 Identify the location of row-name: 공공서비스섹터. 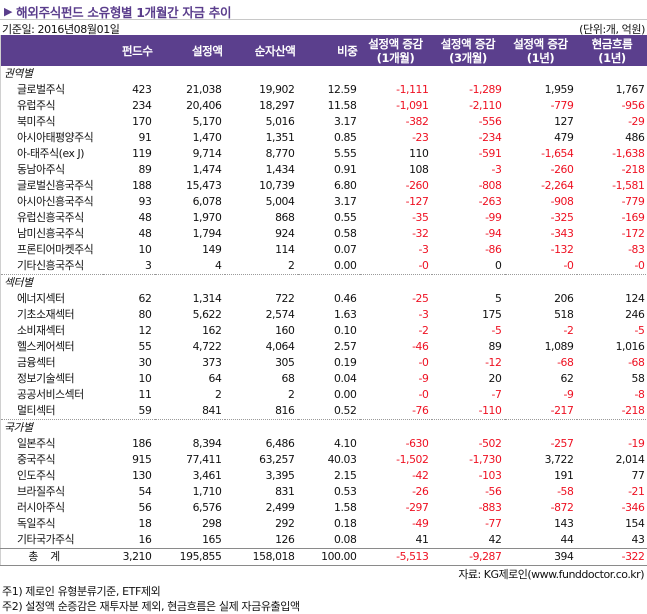
(52, 395).